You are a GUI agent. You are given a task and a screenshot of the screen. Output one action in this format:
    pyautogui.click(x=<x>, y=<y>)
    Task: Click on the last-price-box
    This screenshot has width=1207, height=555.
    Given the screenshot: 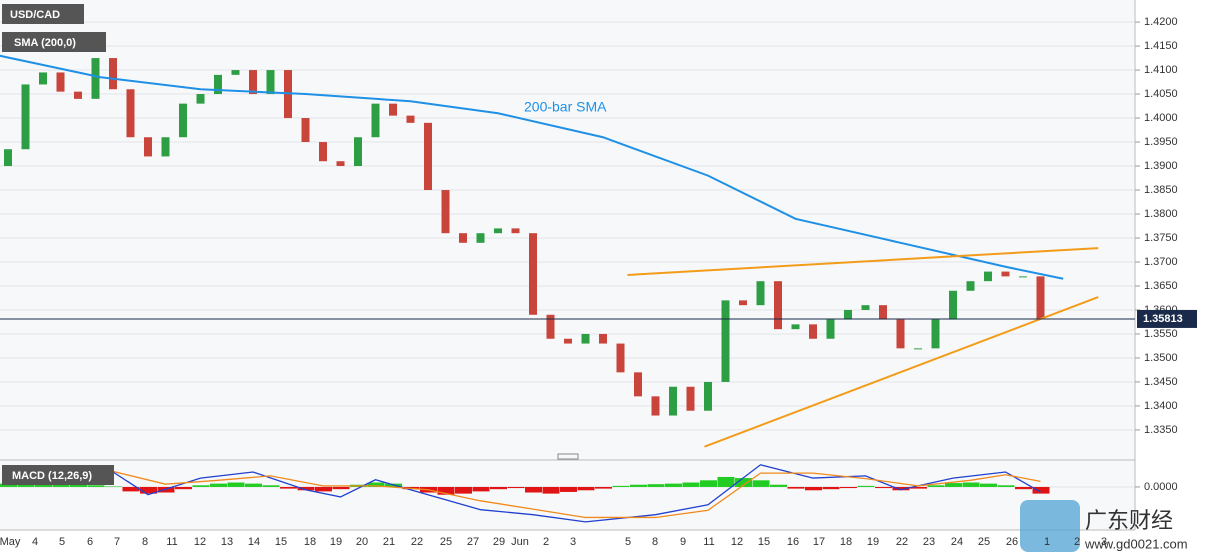 What is the action you would take?
    pyautogui.click(x=1167, y=318)
    